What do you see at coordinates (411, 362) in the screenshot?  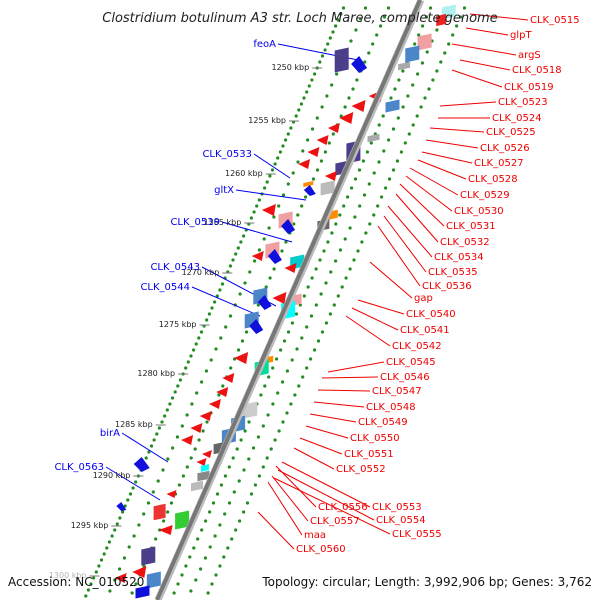 I see `gene-label-clk-0545: CLK_0545` at bounding box center [411, 362].